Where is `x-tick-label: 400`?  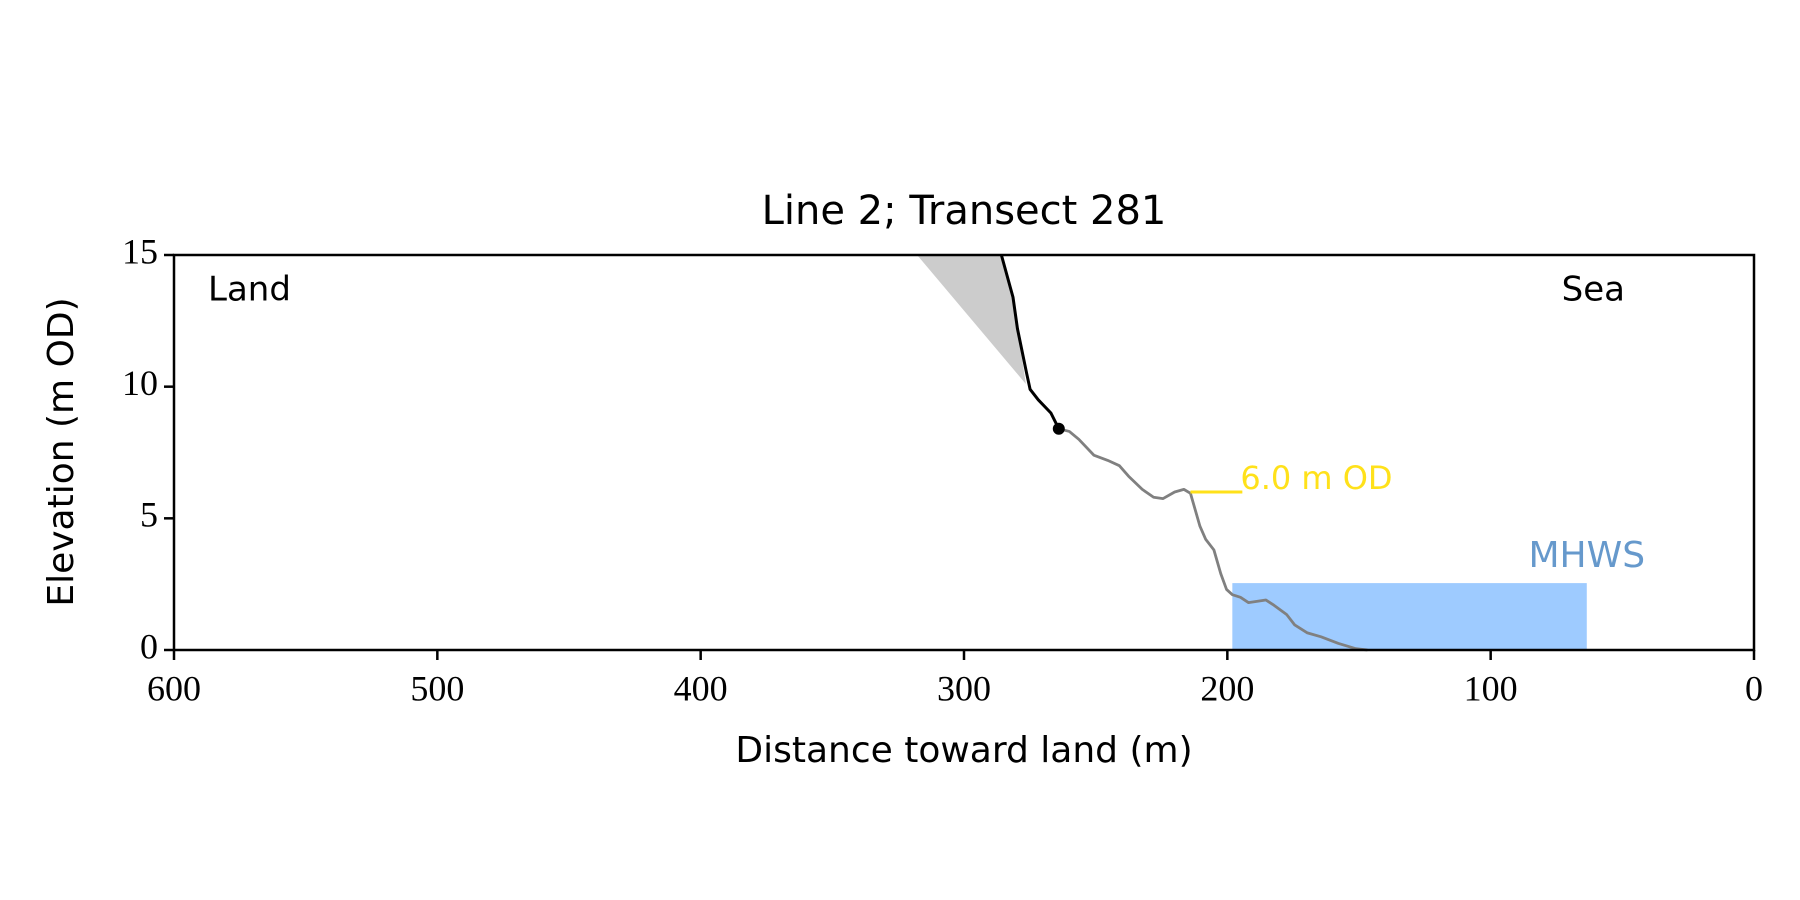
x-tick-label: 400 is located at coordinates (701, 688).